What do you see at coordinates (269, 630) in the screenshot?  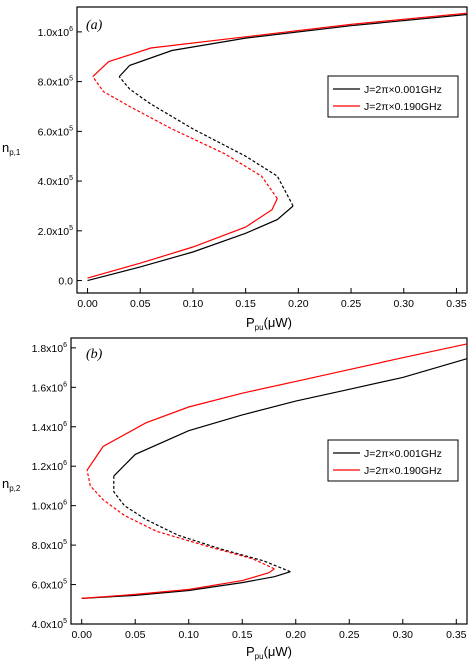 I see `panel-b-x-axis: 0.00 0.05 0.10 0.15 0.20 0.25 0.30 0.35` at bounding box center [269, 630].